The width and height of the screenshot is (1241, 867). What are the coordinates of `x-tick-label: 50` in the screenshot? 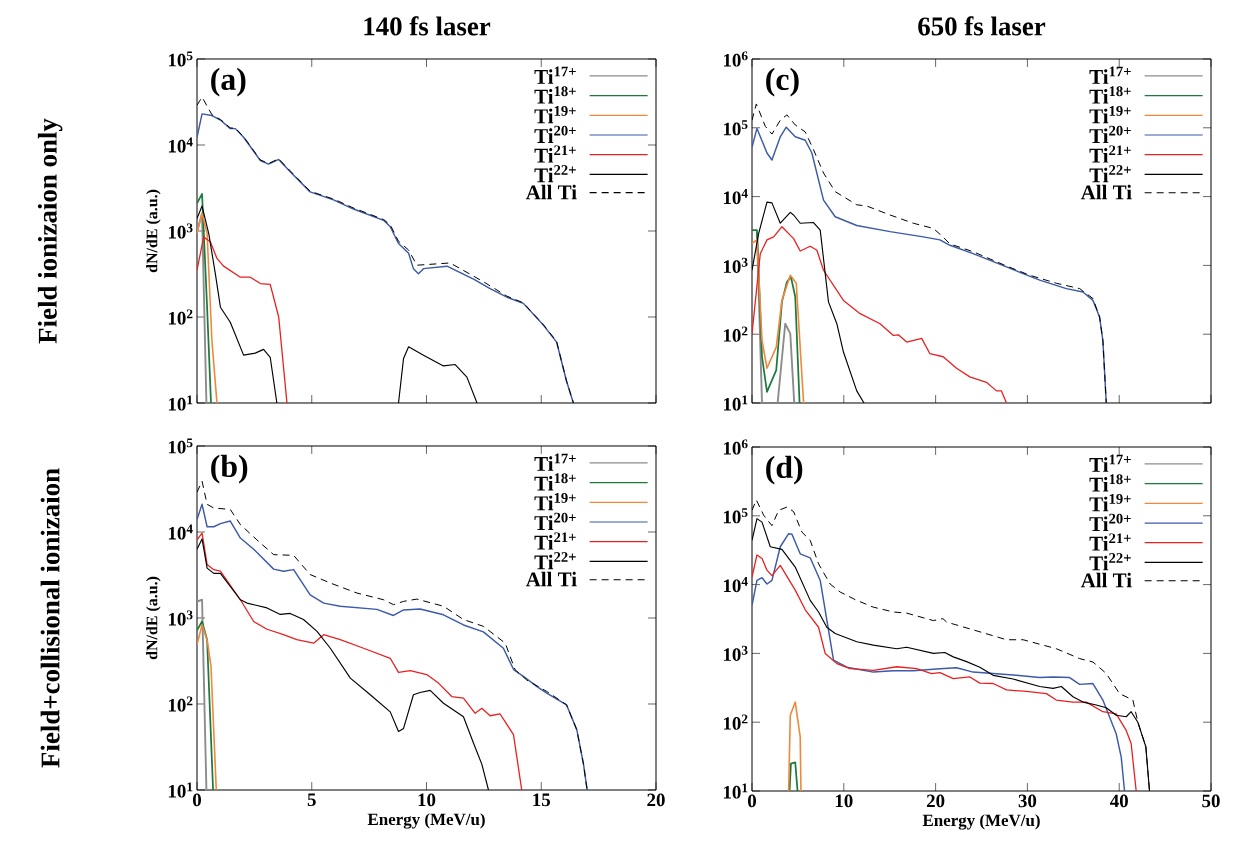 It's located at (1211, 801).